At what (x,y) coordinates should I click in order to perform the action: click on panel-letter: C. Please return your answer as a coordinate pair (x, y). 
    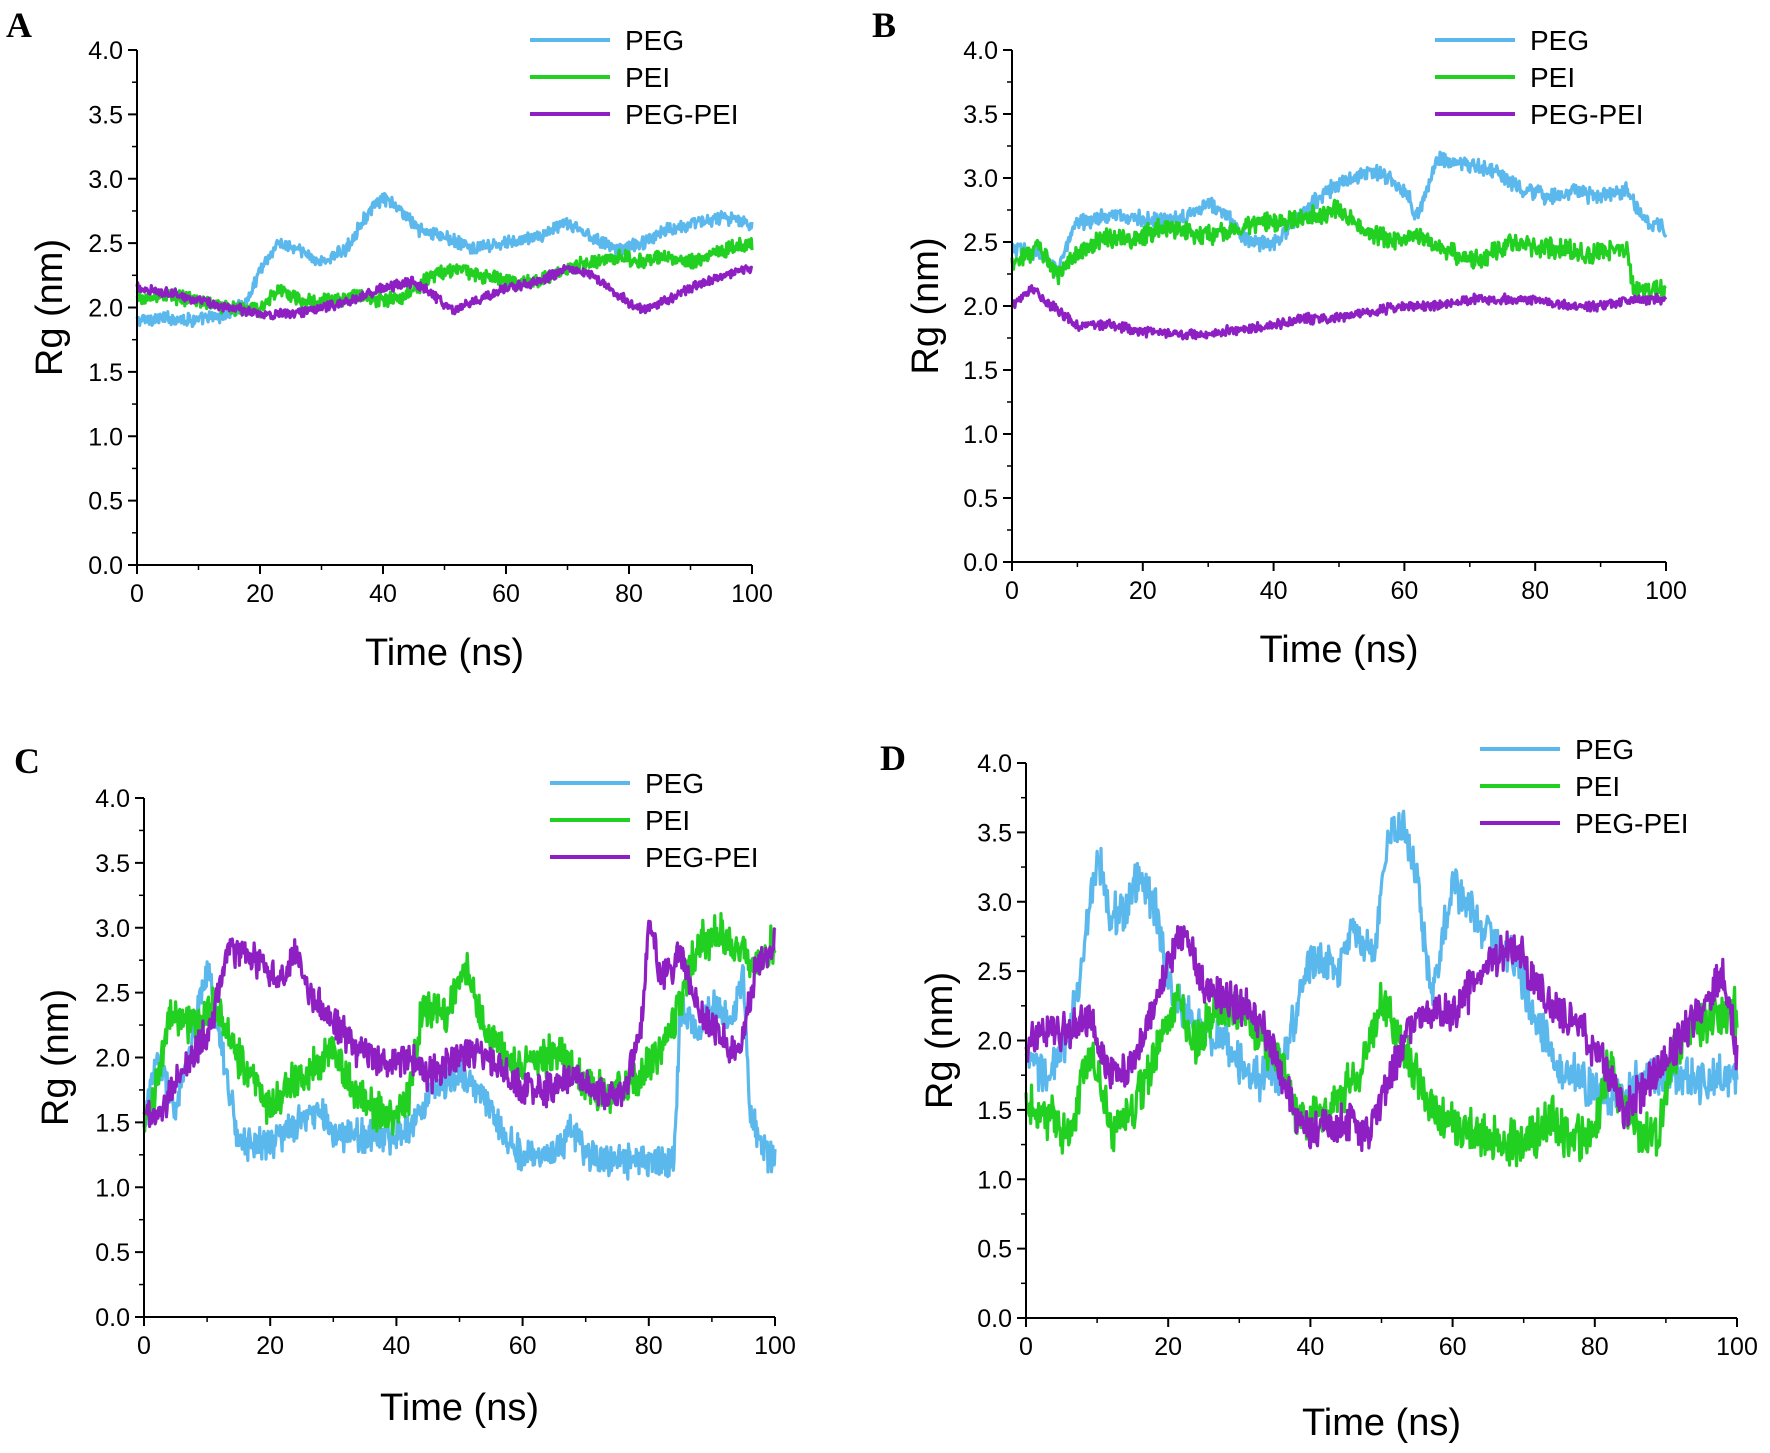
    Looking at the image, I should click on (27, 761).